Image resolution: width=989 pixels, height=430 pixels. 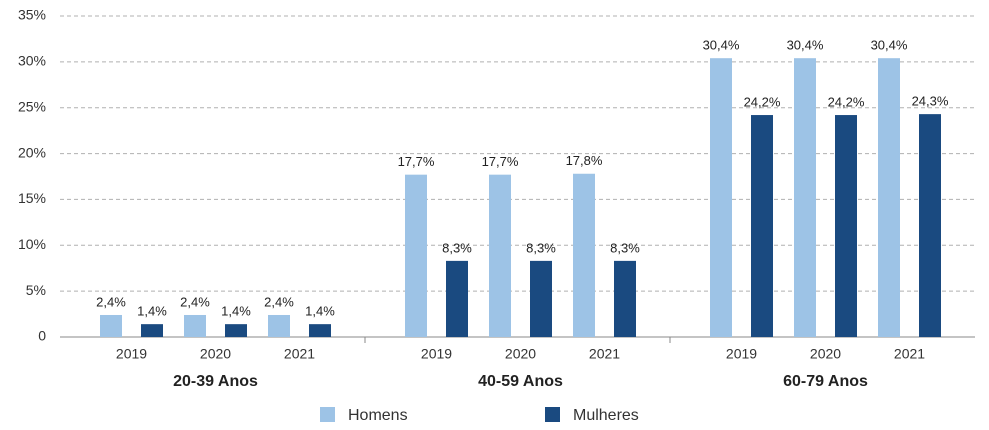 I want to click on y-tick-label: 10%, so click(x=32, y=244).